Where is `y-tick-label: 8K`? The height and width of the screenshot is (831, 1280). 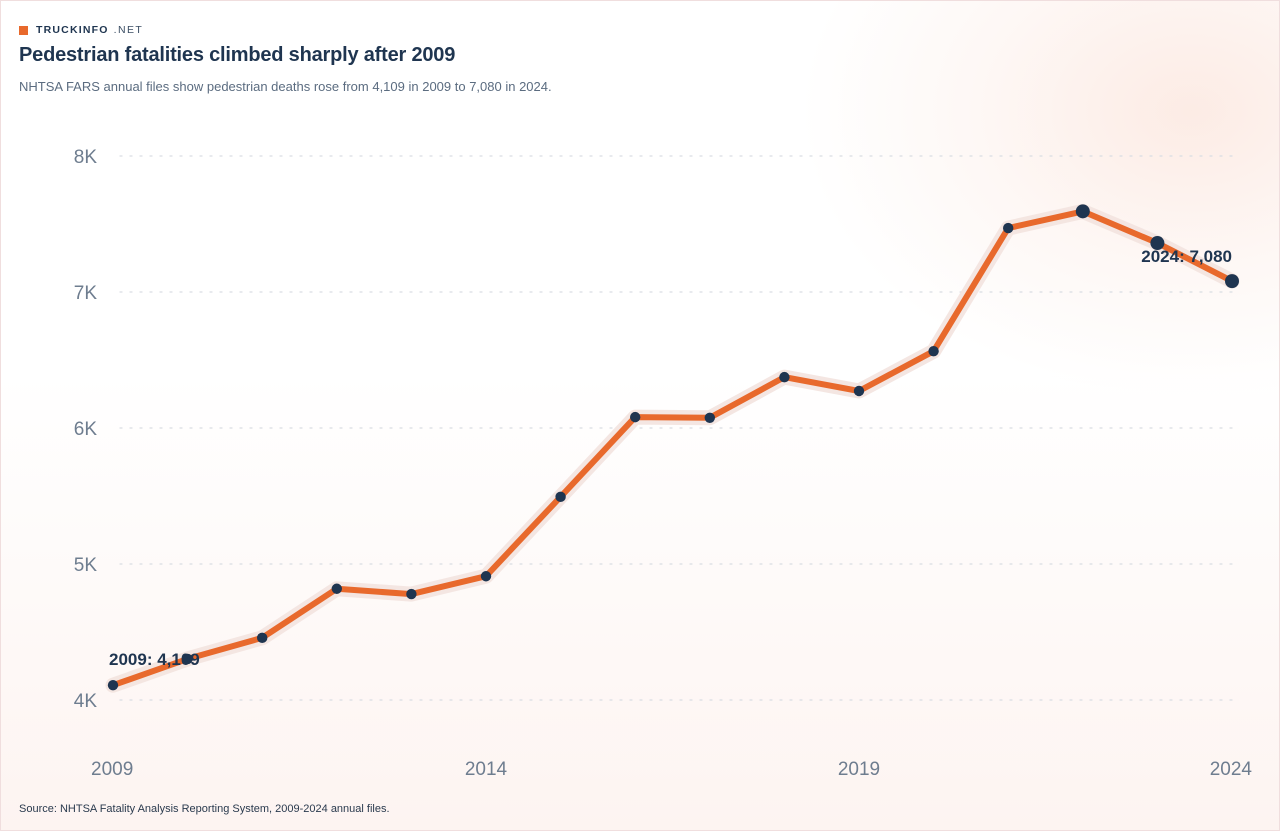 y-tick-label: 8K is located at coordinates (86, 157).